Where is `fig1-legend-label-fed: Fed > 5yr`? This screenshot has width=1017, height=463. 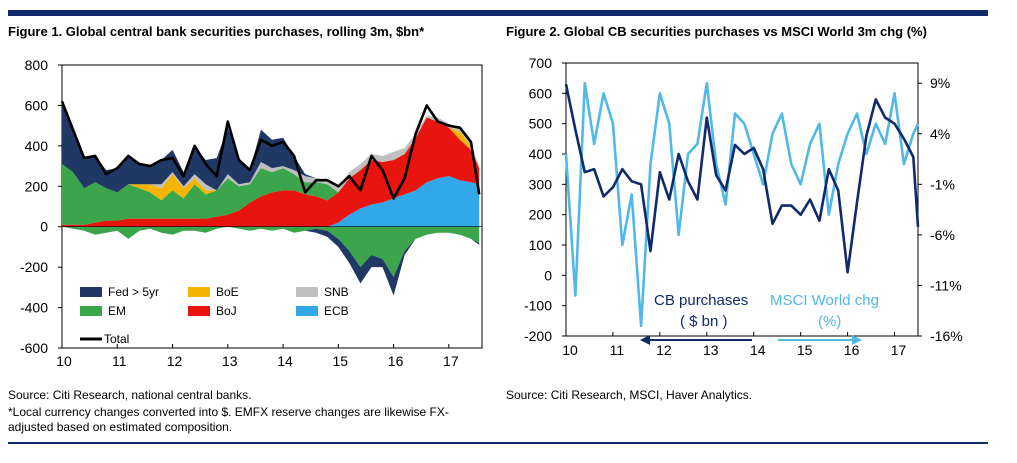 fig1-legend-label-fed: Fed > 5yr is located at coordinates (133, 292).